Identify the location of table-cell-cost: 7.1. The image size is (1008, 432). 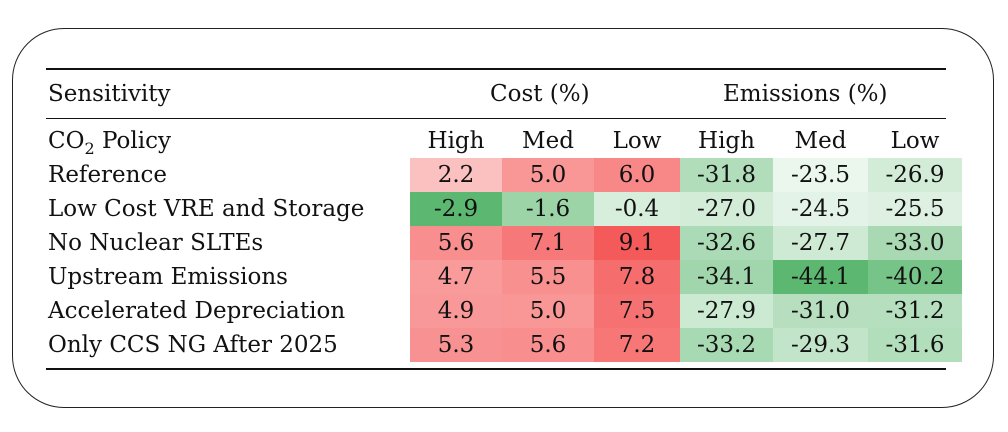
(548, 243).